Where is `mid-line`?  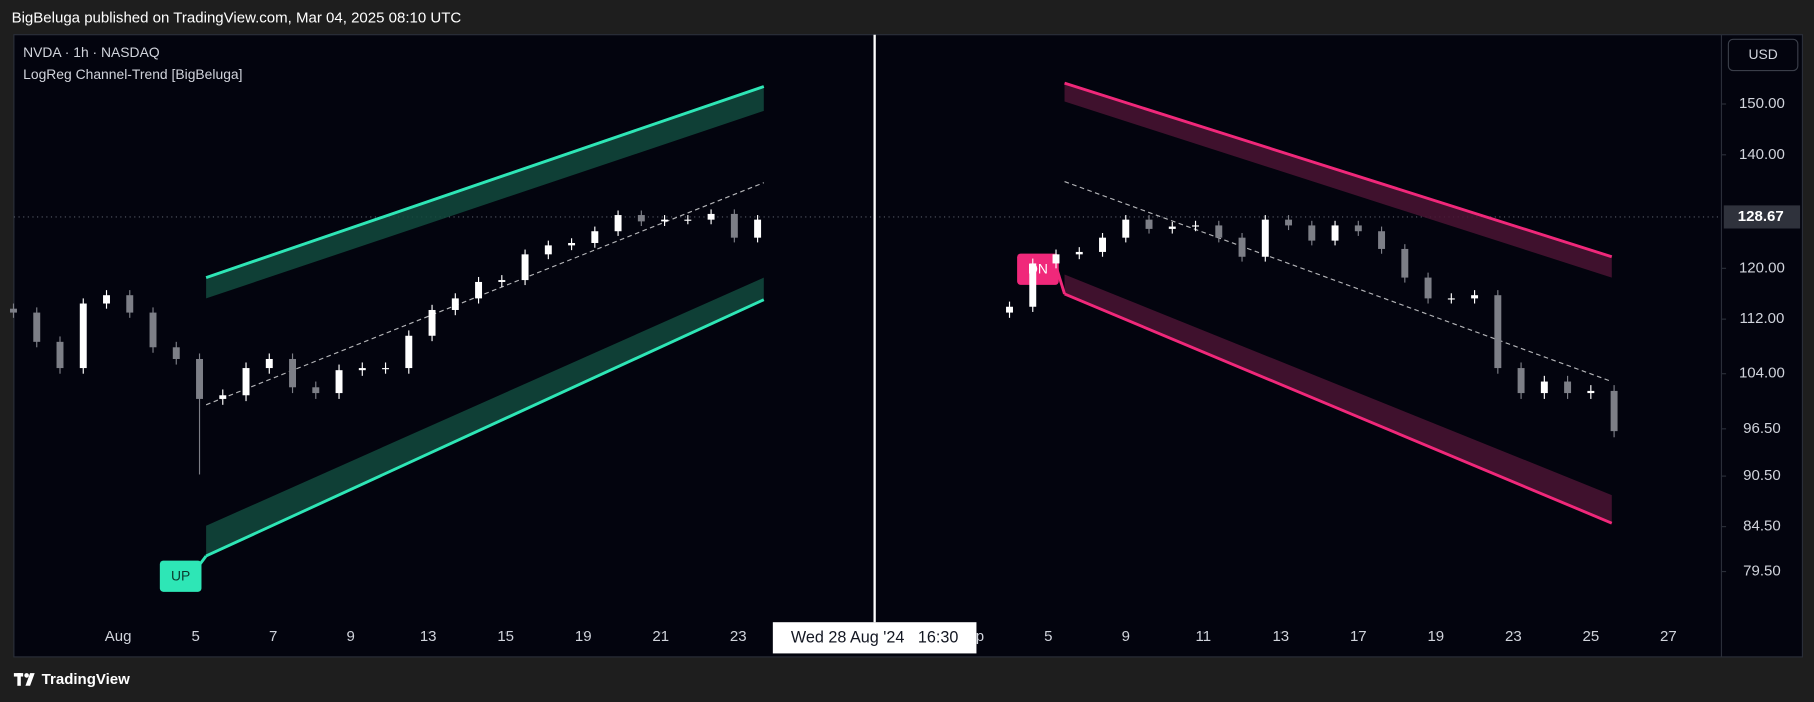 mid-line is located at coordinates (485, 294).